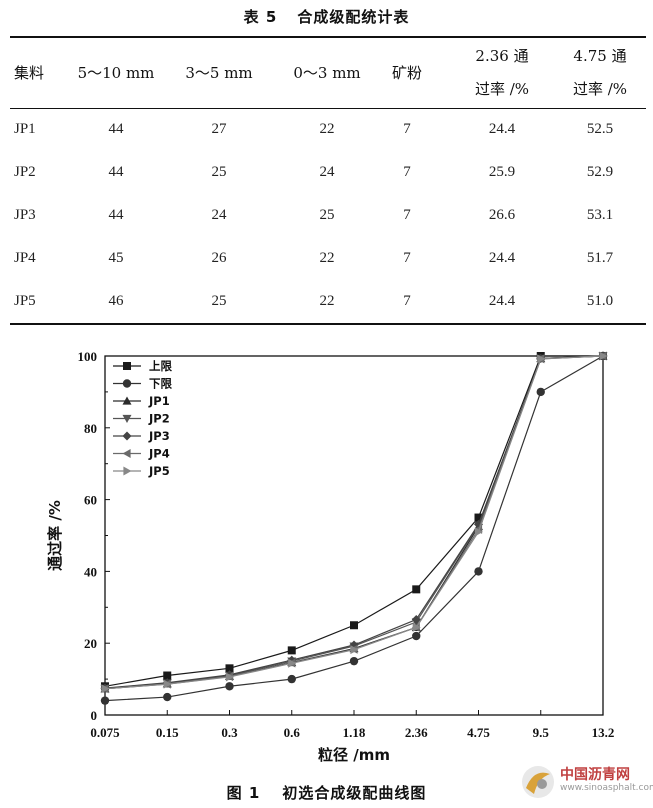  I want to click on y-tick-label: 60, so click(90, 500).